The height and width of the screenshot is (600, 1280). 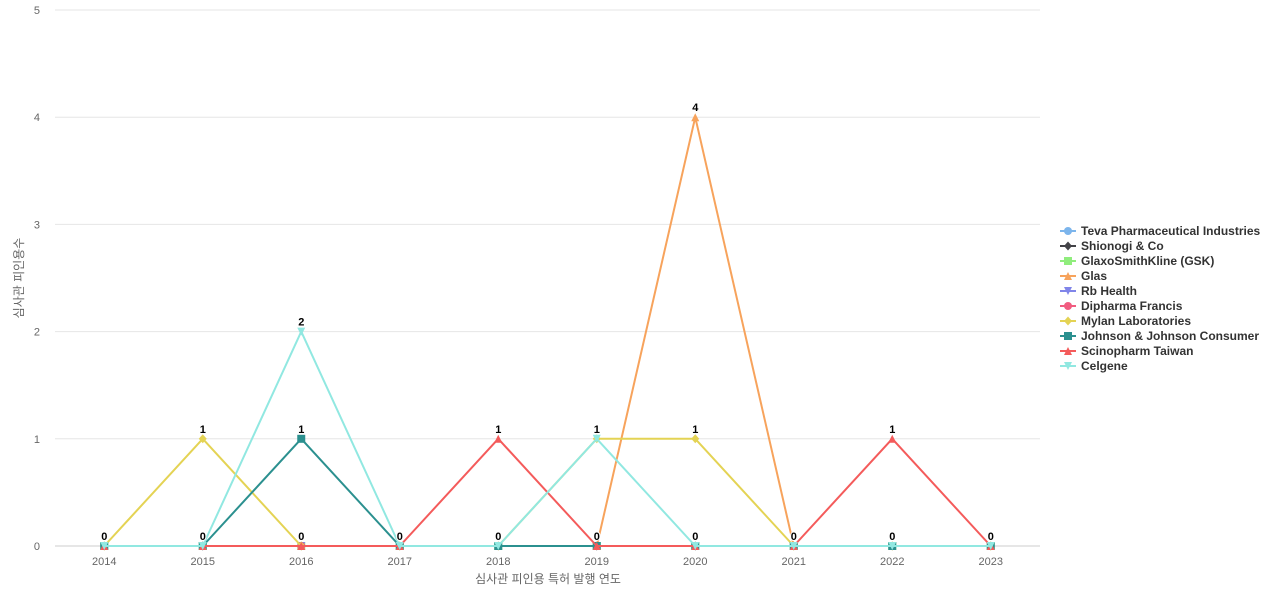 What do you see at coordinates (1137, 350) in the screenshot?
I see `legend-label: Scinopharm Taiwan` at bounding box center [1137, 350].